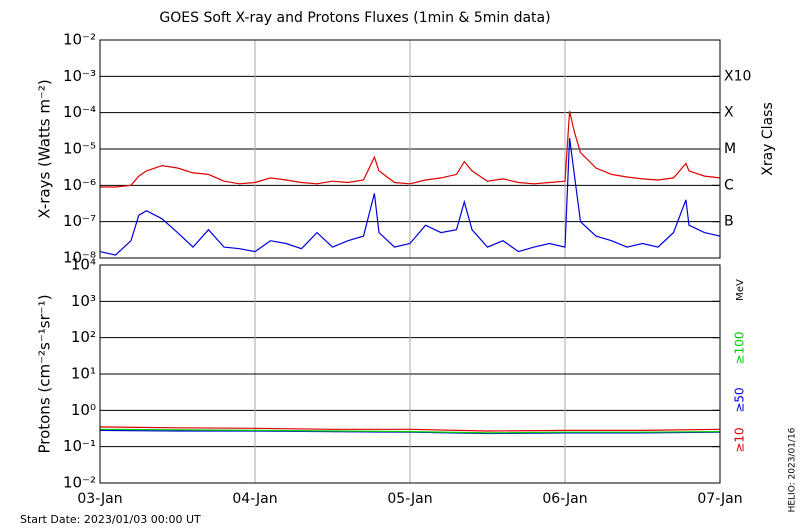 This screenshot has height=530, width=800. Describe the element at coordinates (409, 499) in the screenshot. I see `x-tick-label: 05-Jan` at that location.